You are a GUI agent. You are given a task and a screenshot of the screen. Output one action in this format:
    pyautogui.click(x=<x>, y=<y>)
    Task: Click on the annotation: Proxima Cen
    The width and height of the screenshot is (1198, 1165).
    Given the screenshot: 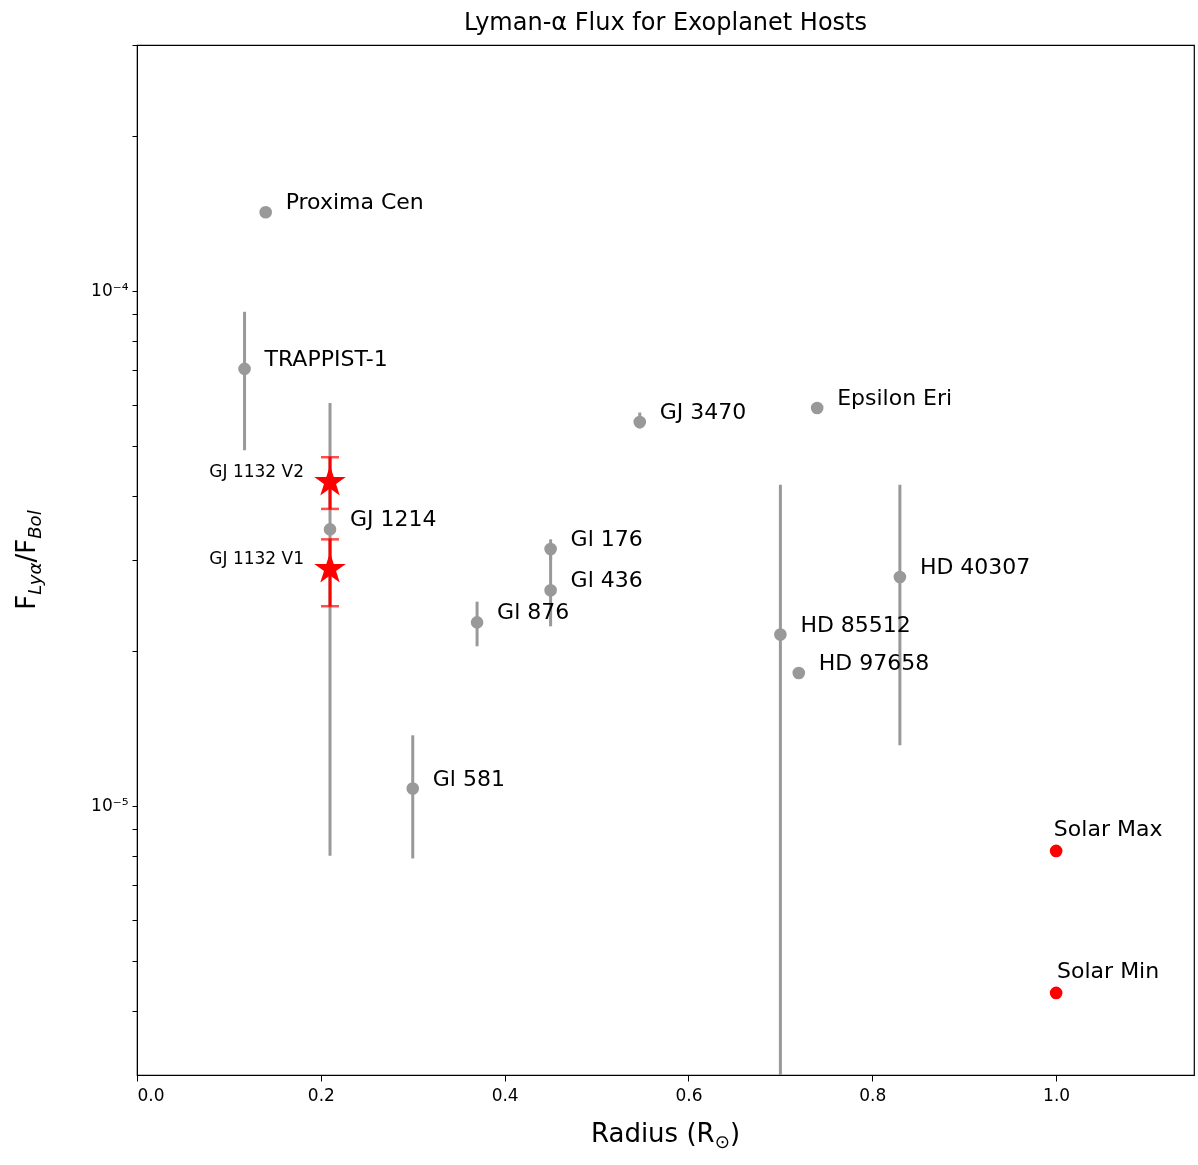 What is the action you would take?
    pyautogui.click(x=354, y=202)
    